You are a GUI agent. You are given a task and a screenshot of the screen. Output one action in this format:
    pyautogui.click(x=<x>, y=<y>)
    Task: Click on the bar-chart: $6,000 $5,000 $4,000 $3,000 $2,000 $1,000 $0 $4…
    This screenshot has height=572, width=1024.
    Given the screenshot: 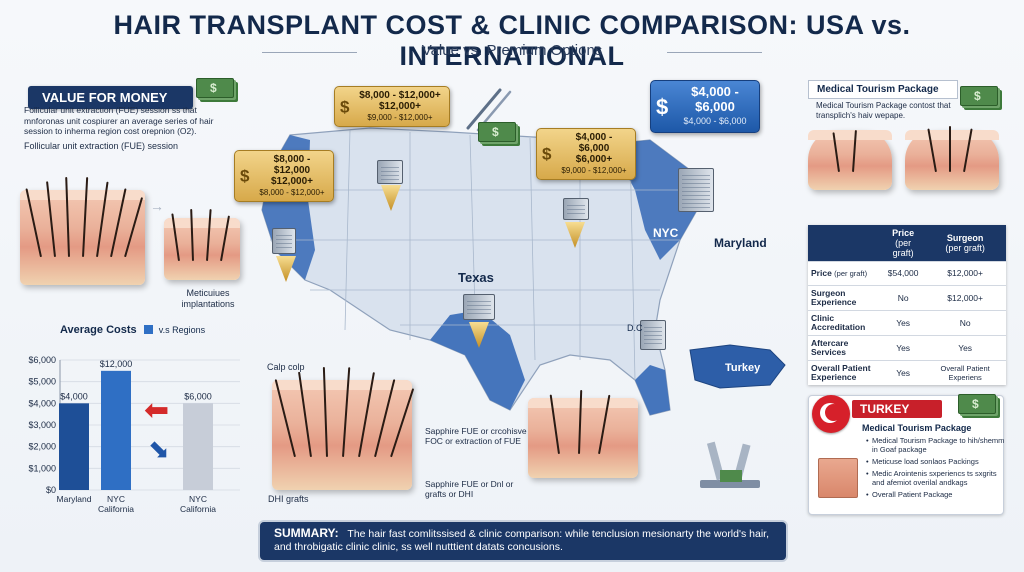 What is the action you would take?
    pyautogui.click(x=134, y=434)
    